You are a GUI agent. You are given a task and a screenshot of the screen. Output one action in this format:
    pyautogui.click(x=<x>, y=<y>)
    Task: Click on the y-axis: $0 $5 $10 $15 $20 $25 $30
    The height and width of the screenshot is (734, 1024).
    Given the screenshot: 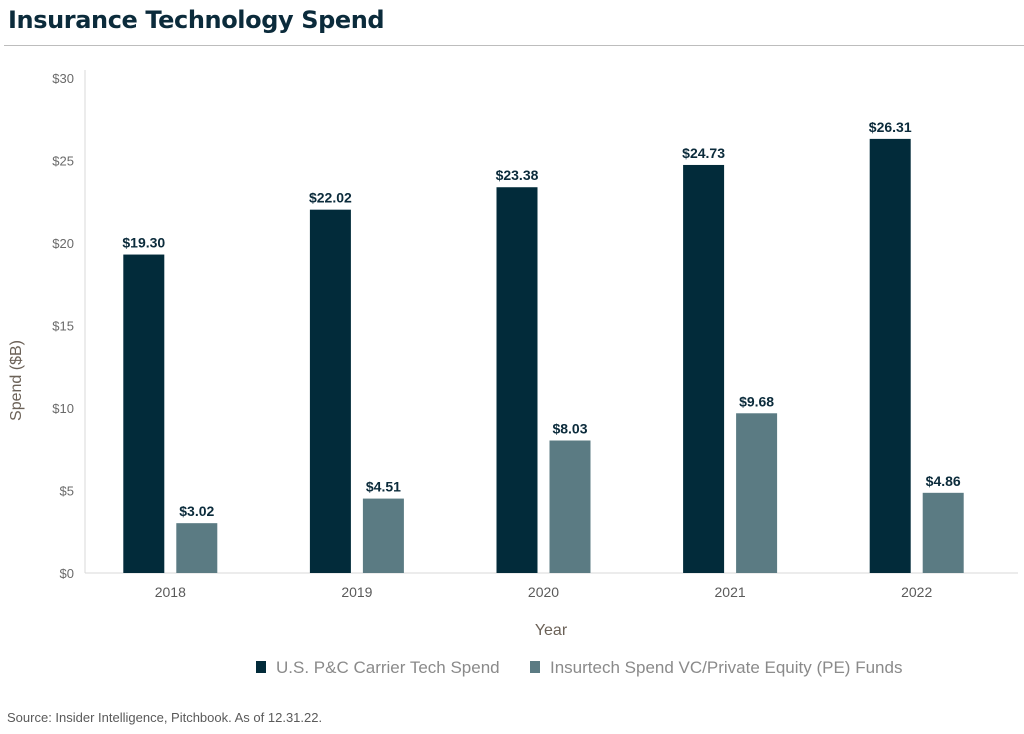 What is the action you would take?
    pyautogui.click(x=69, y=325)
    